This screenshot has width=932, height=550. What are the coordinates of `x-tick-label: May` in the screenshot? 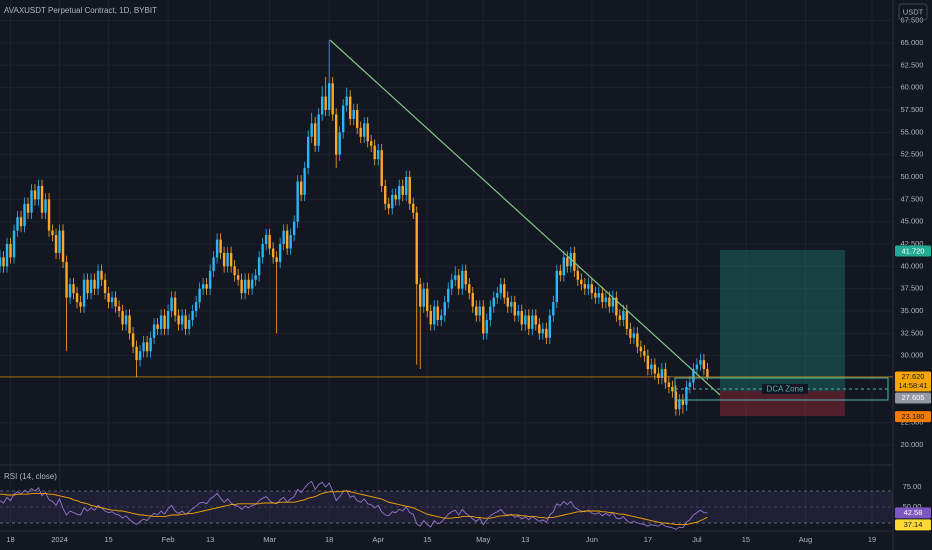 It's located at (483, 539).